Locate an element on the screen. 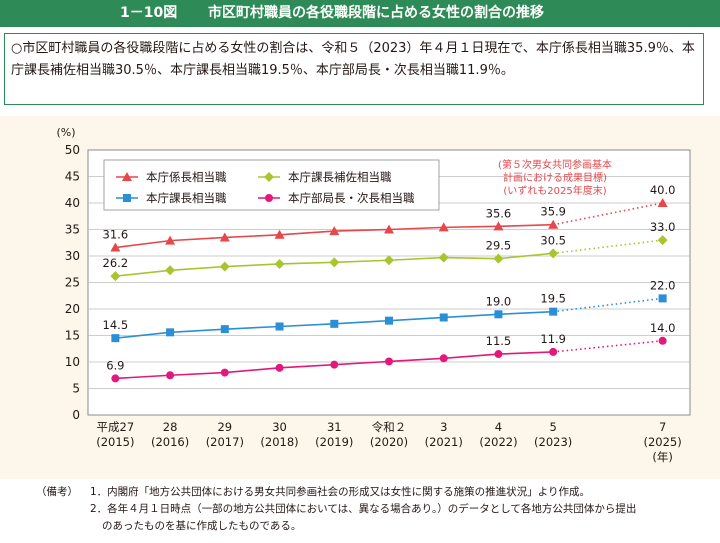  target-note: (いずれも2025年度末) is located at coordinates (554, 190).